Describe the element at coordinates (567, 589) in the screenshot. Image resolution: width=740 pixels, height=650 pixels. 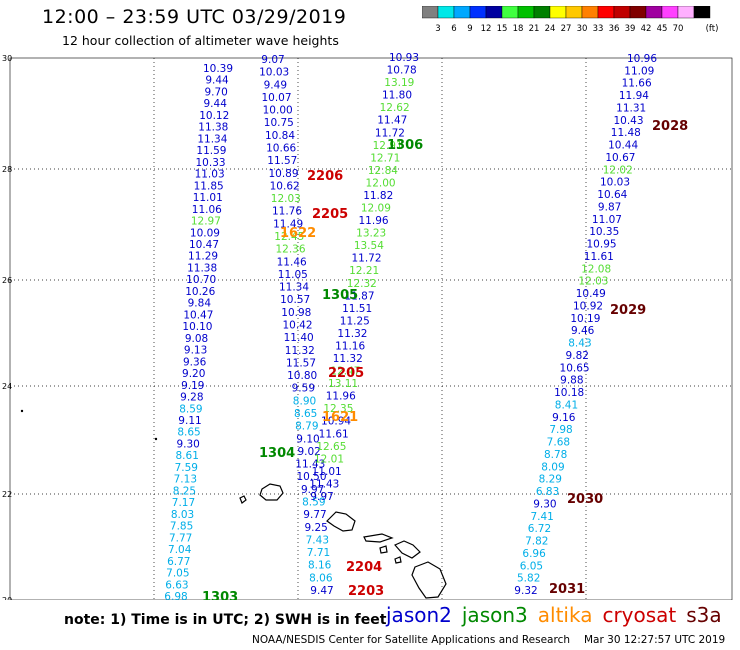
I see `pass-number-label: 2031` at that location.